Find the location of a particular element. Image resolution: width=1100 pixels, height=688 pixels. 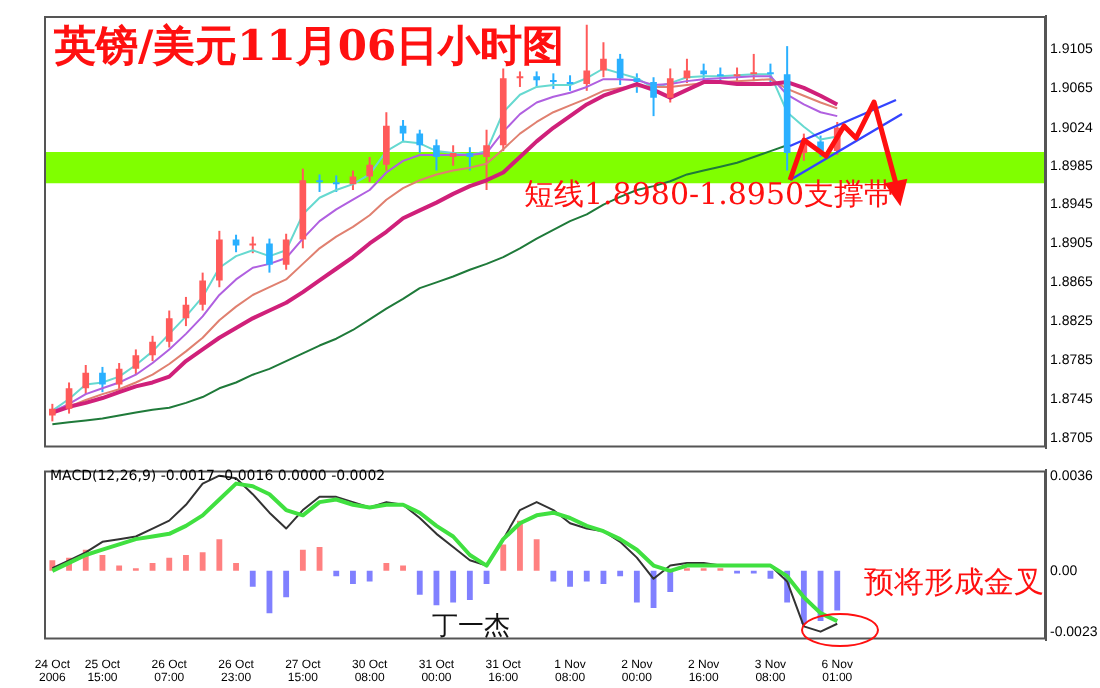

chart-title: 英镑/美元11月06日小时图 is located at coordinates (309, 45).